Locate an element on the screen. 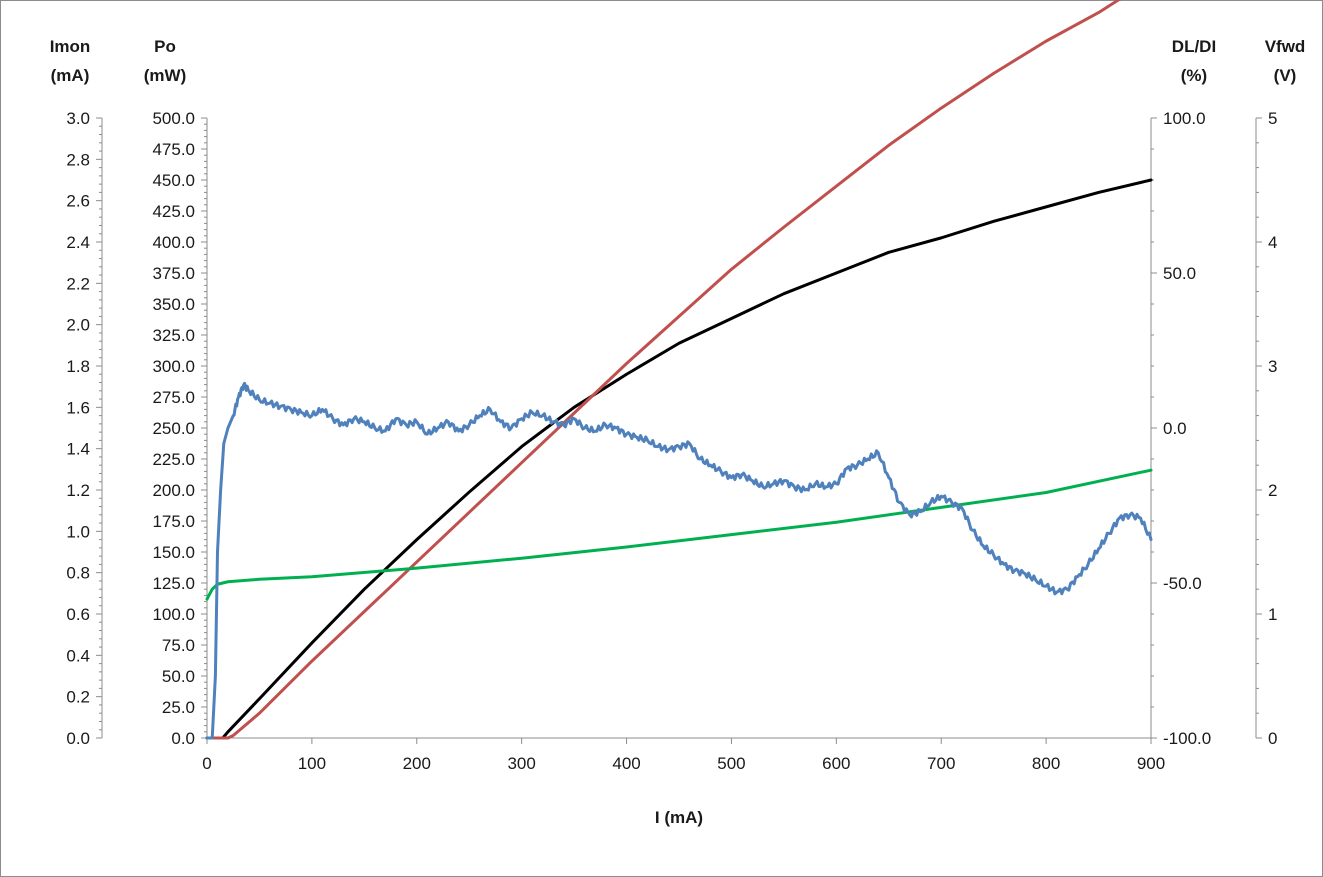  po-tick-label: 225.0 is located at coordinates (173, 459).